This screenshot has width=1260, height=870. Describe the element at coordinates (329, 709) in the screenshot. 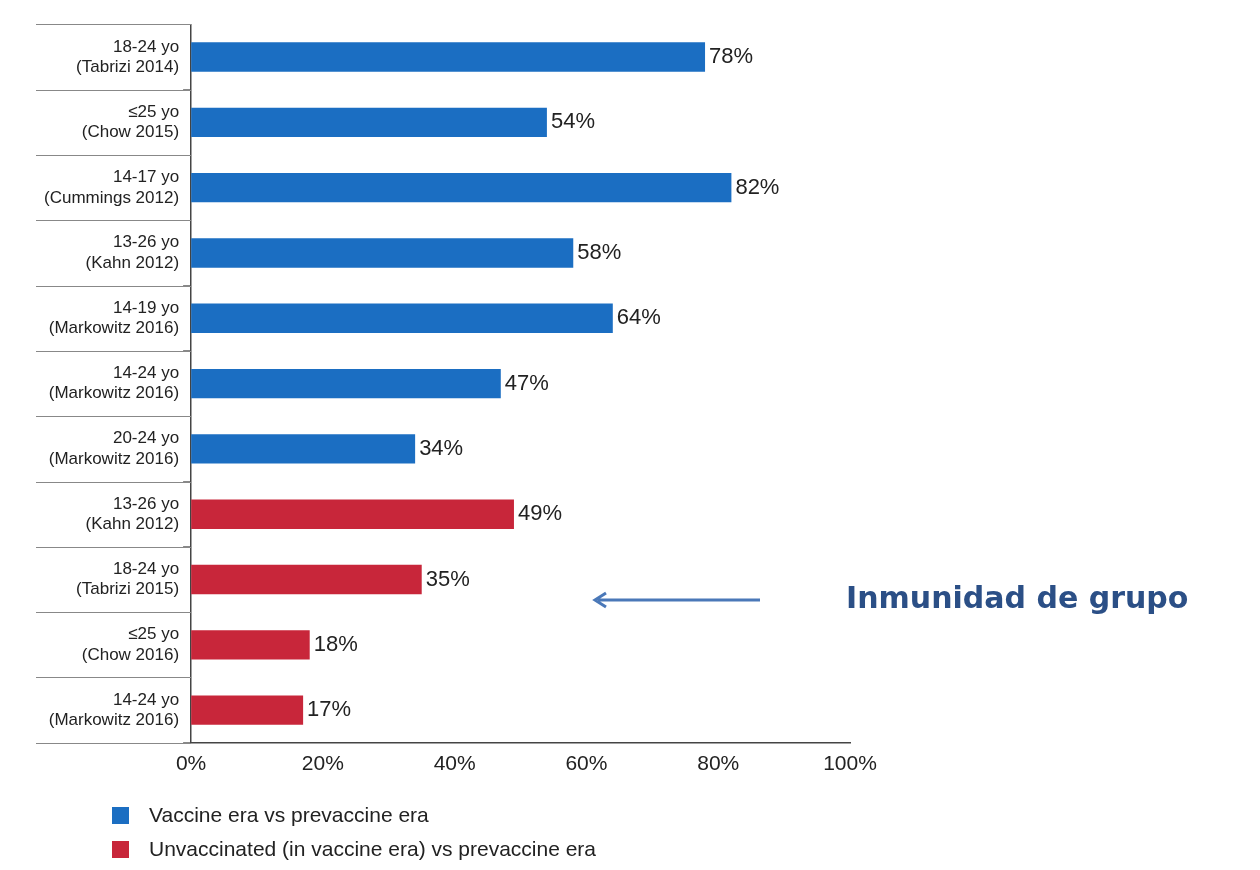

I see `data-label: 17%` at that location.